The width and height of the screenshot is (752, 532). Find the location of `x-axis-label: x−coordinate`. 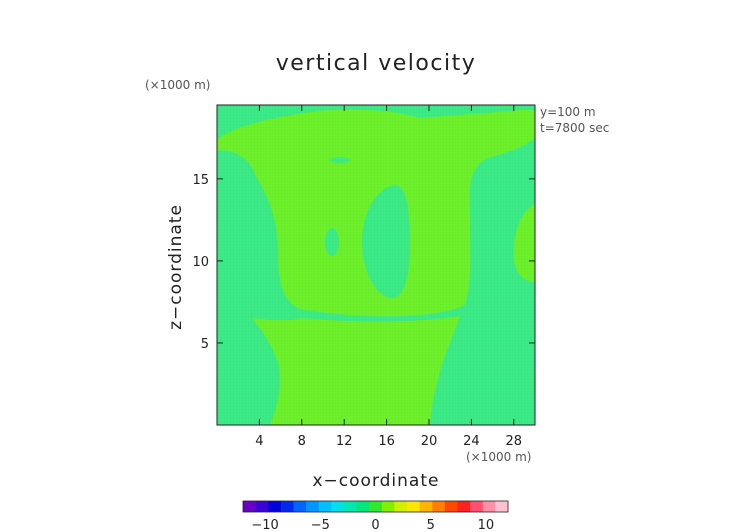

x-axis-label: x−coordinate is located at coordinates (376, 481).